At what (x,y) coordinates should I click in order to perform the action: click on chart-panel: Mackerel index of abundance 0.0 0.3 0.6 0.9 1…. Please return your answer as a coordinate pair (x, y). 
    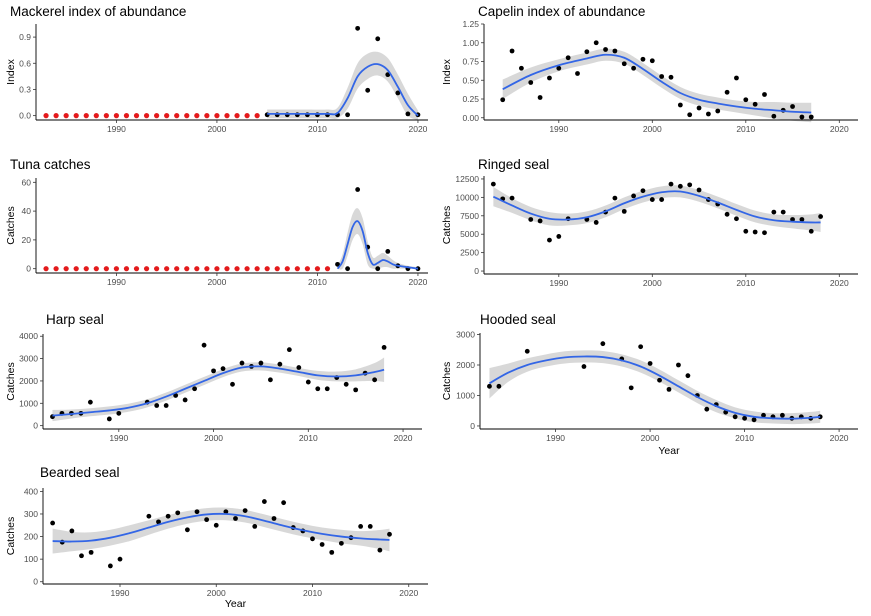
    Looking at the image, I should click on (216, 69).